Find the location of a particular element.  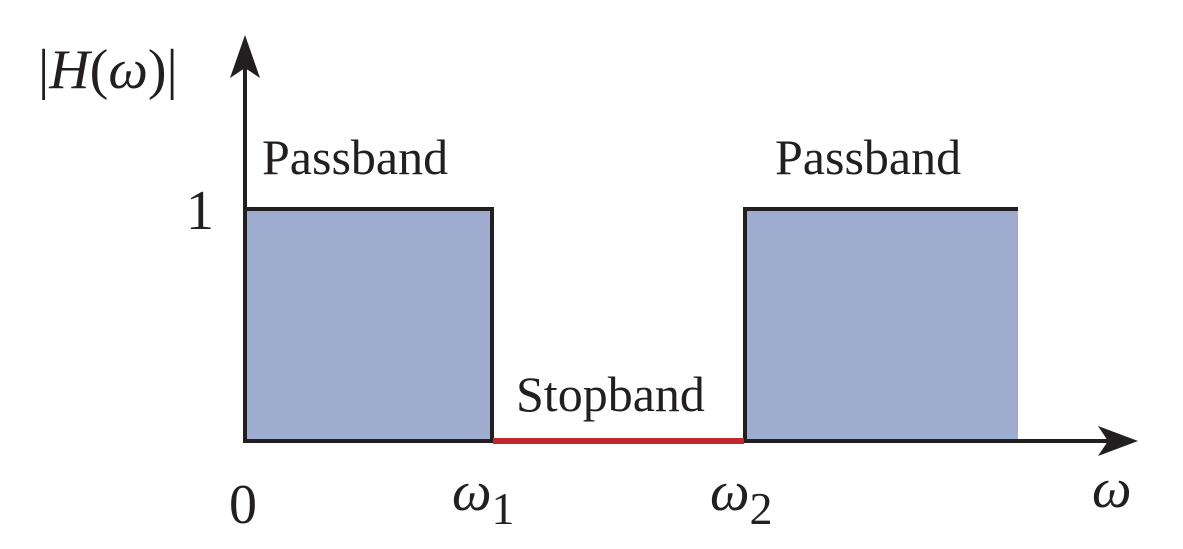

y-label-close-paren: ) is located at coordinates (157, 70).